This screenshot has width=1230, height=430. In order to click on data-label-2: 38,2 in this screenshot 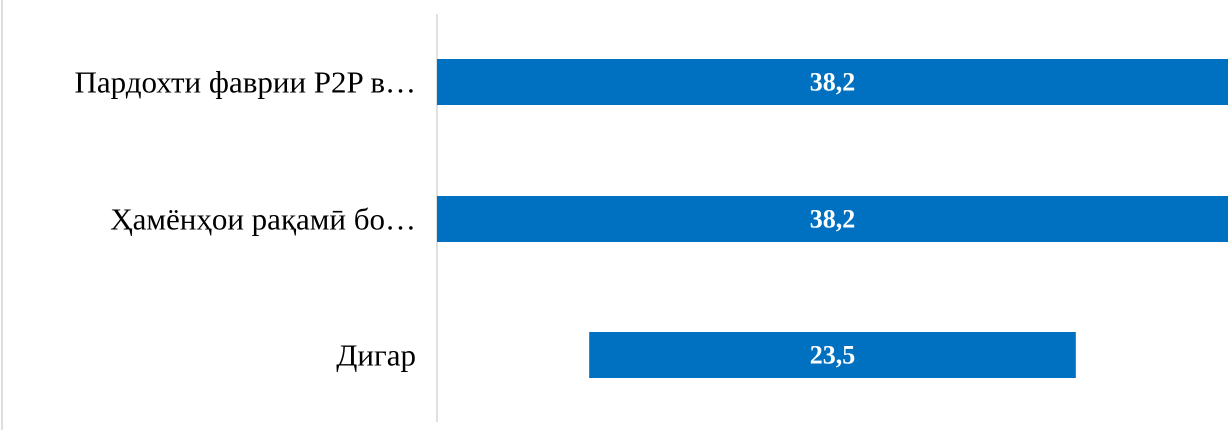, I will do `click(833, 219)`.